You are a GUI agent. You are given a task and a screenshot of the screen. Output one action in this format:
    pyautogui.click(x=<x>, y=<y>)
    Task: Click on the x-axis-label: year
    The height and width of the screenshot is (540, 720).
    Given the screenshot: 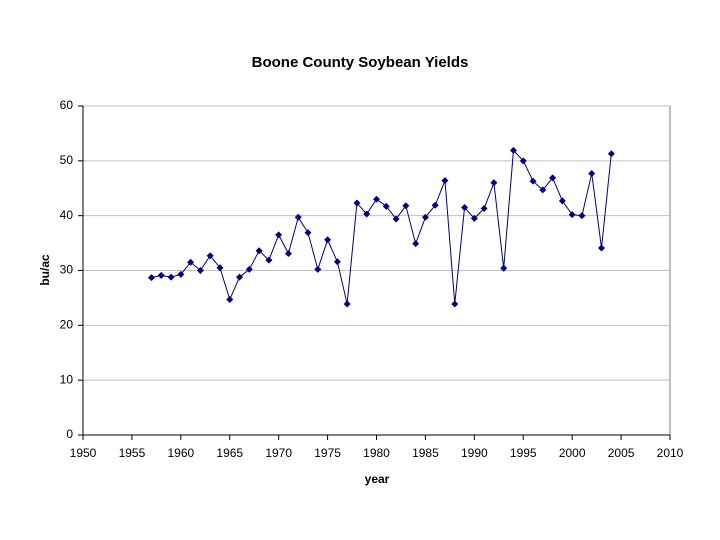 What is the action you would take?
    pyautogui.click(x=377, y=479)
    